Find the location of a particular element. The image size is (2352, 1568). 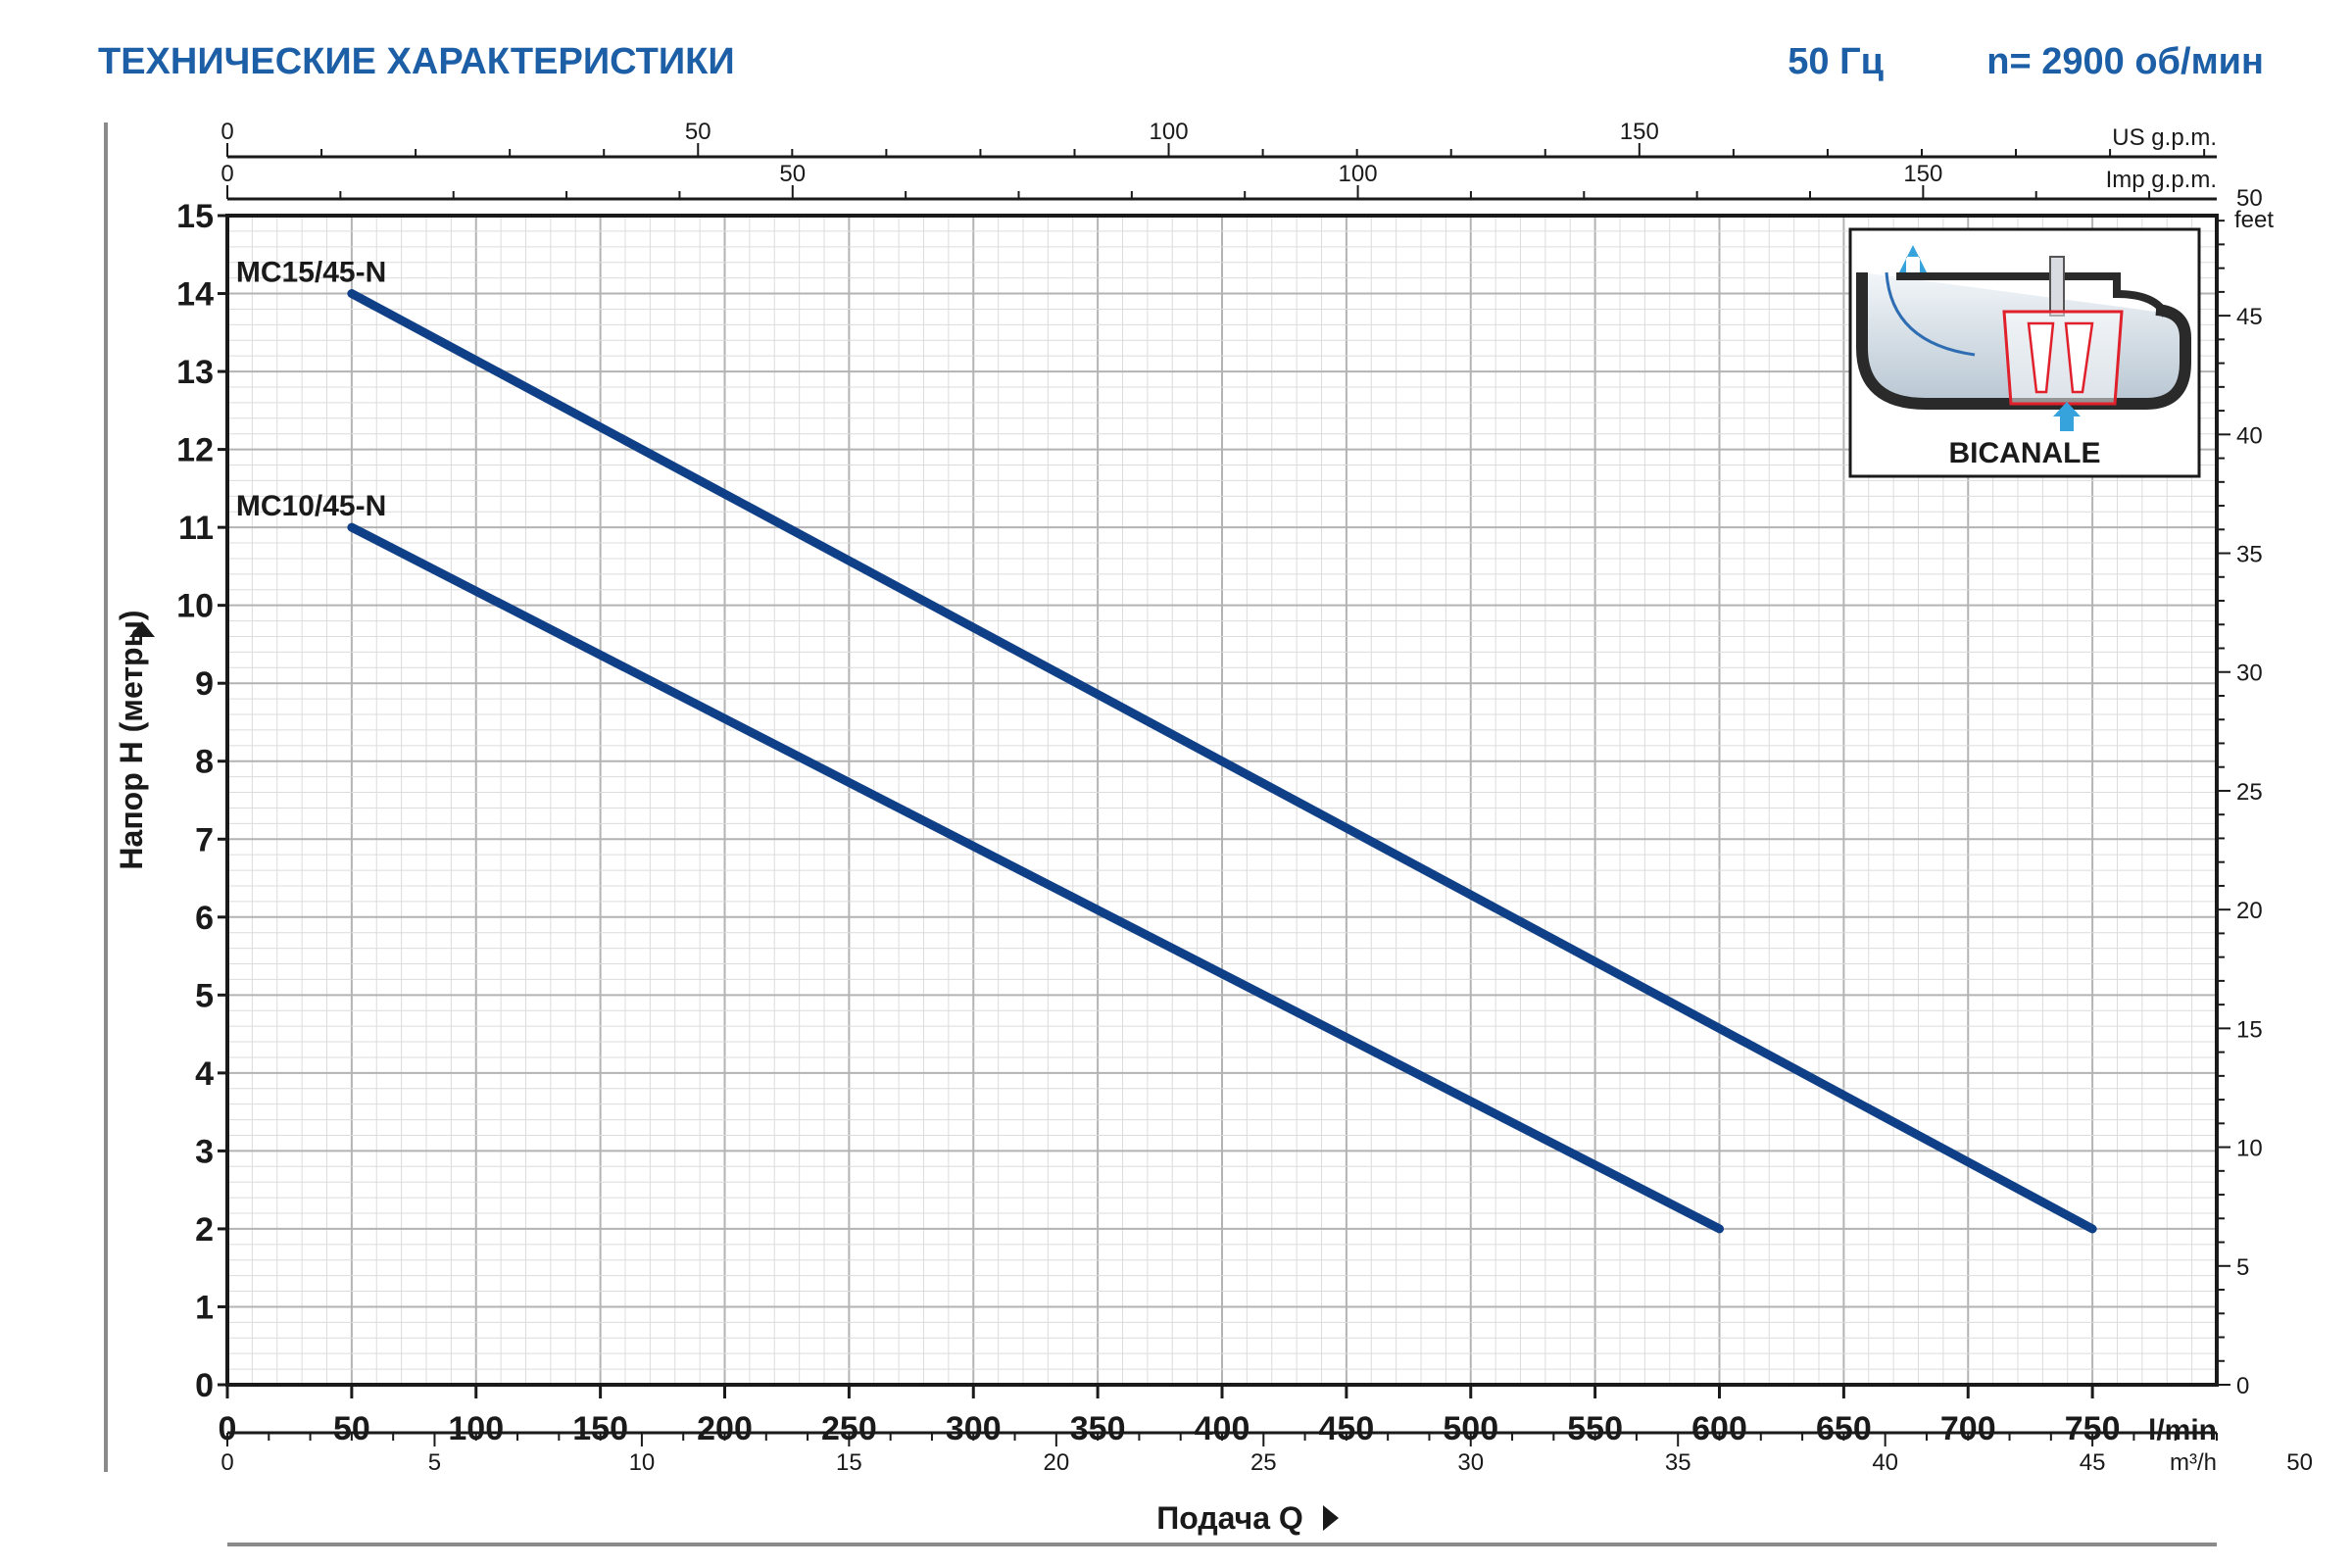

x-unit-label: l/min is located at coordinates (2182, 1430).